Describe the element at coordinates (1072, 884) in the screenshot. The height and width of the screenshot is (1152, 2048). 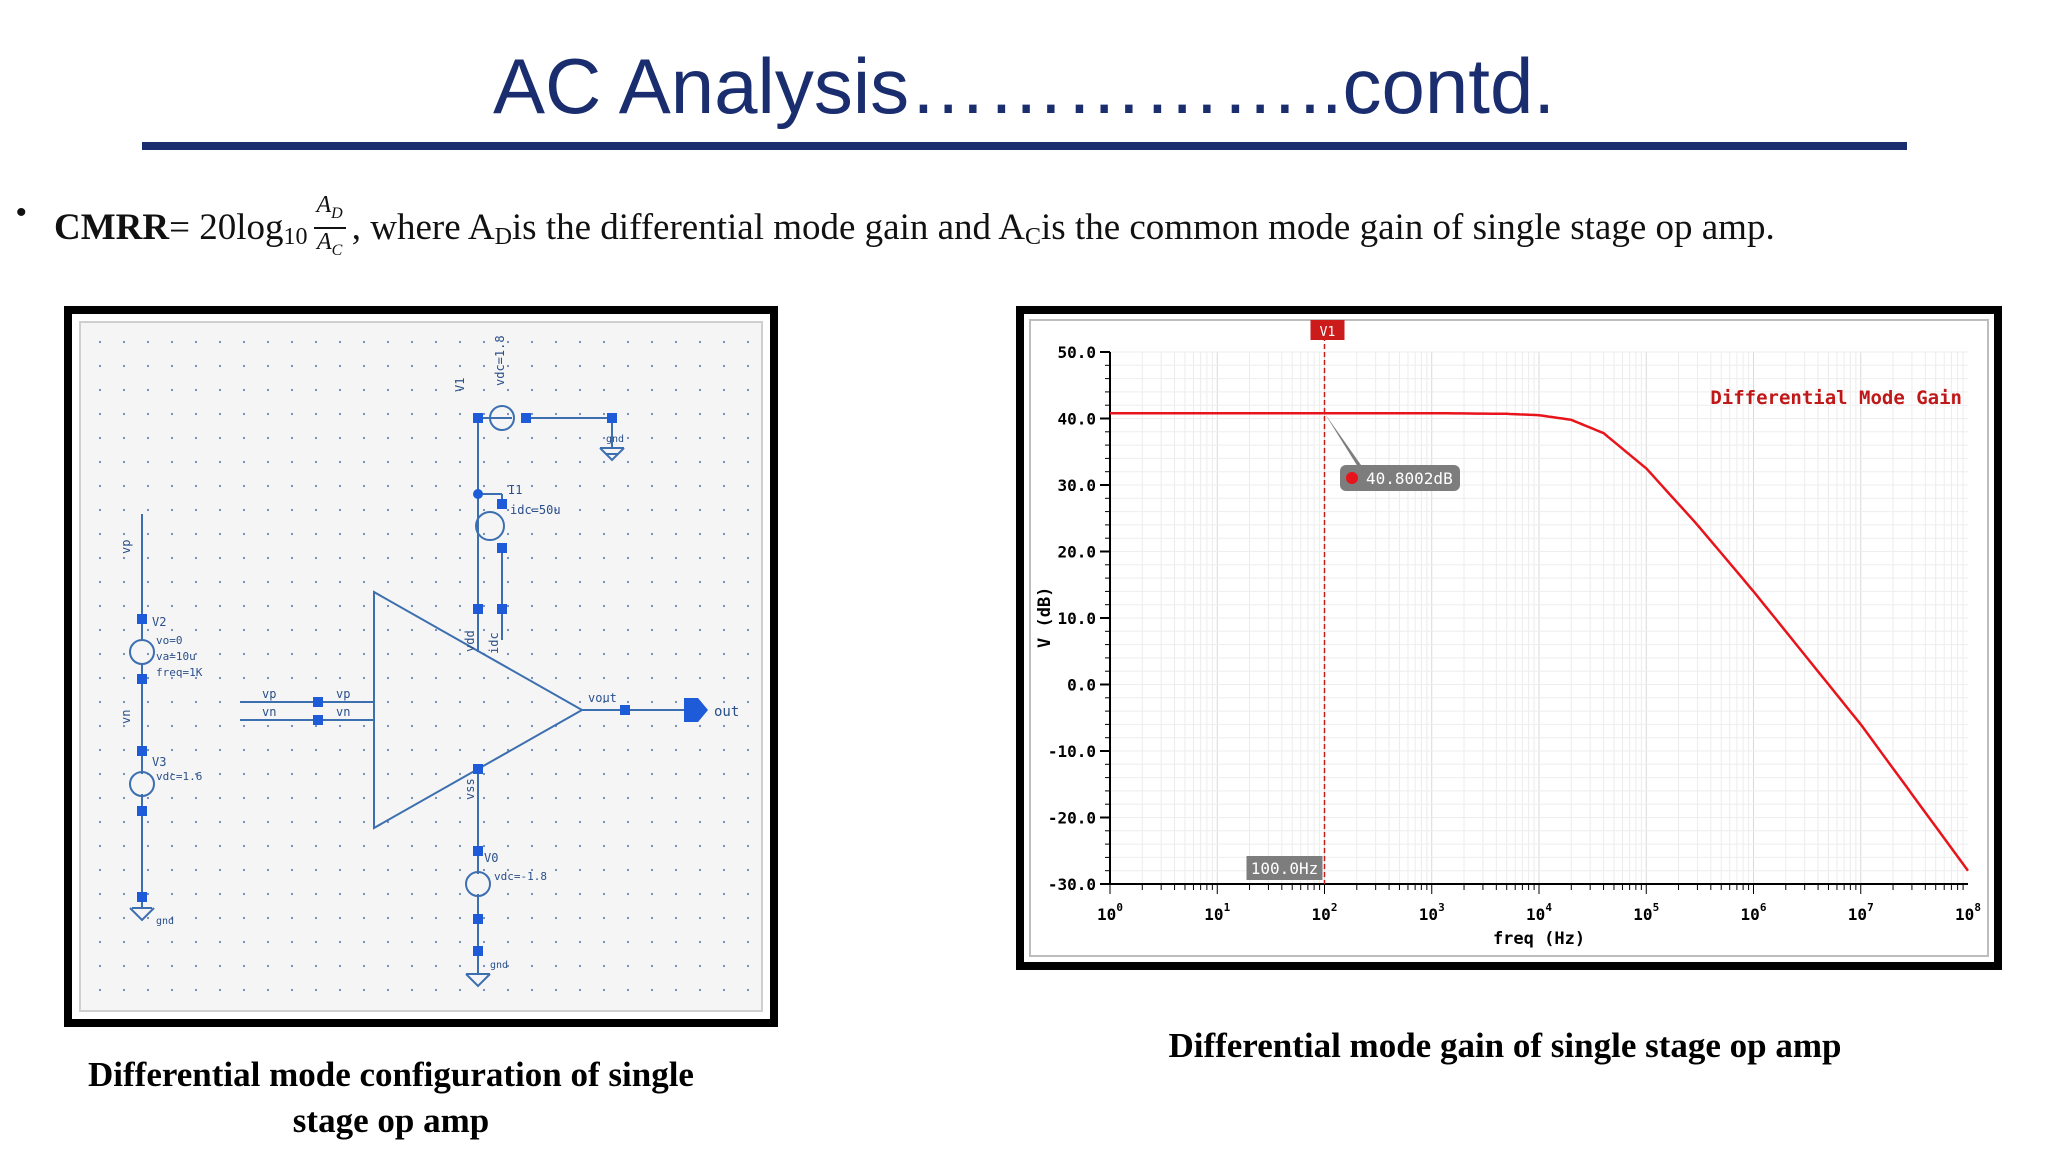
I see `y-tick-label: -30.0` at that location.